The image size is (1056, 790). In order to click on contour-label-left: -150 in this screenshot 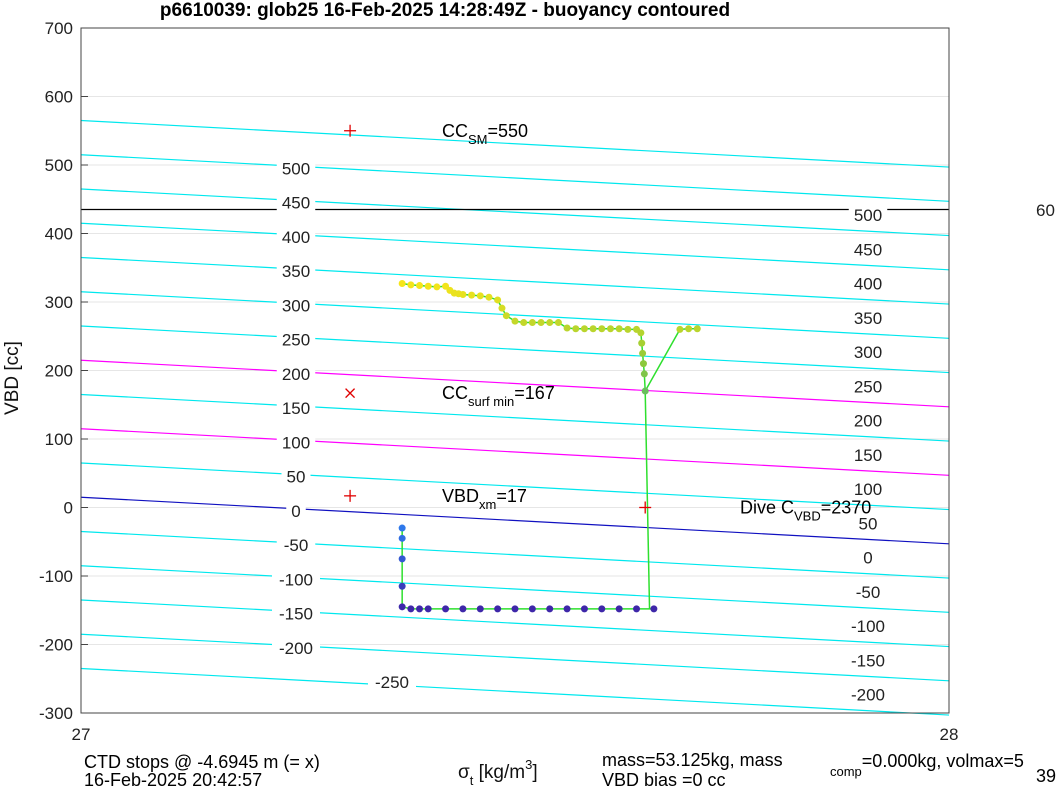, I will do `click(296, 614)`.